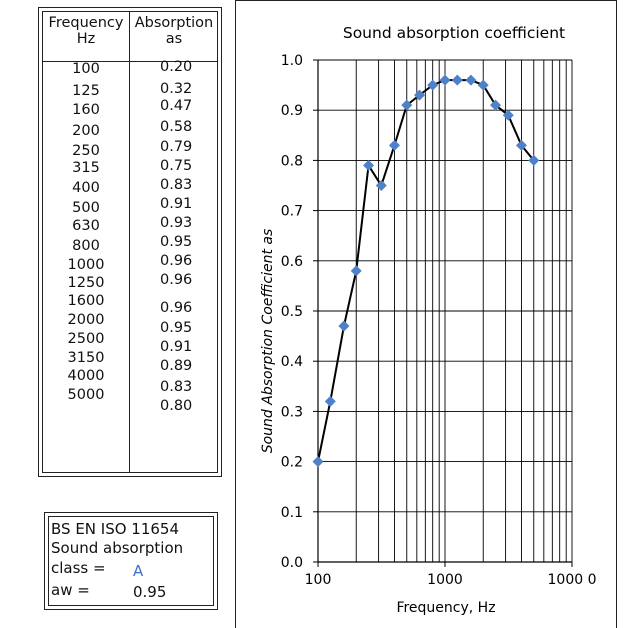 The width and height of the screenshot is (627, 628). What do you see at coordinates (176, 166) in the screenshot?
I see `absorption-cell: 0.75` at bounding box center [176, 166].